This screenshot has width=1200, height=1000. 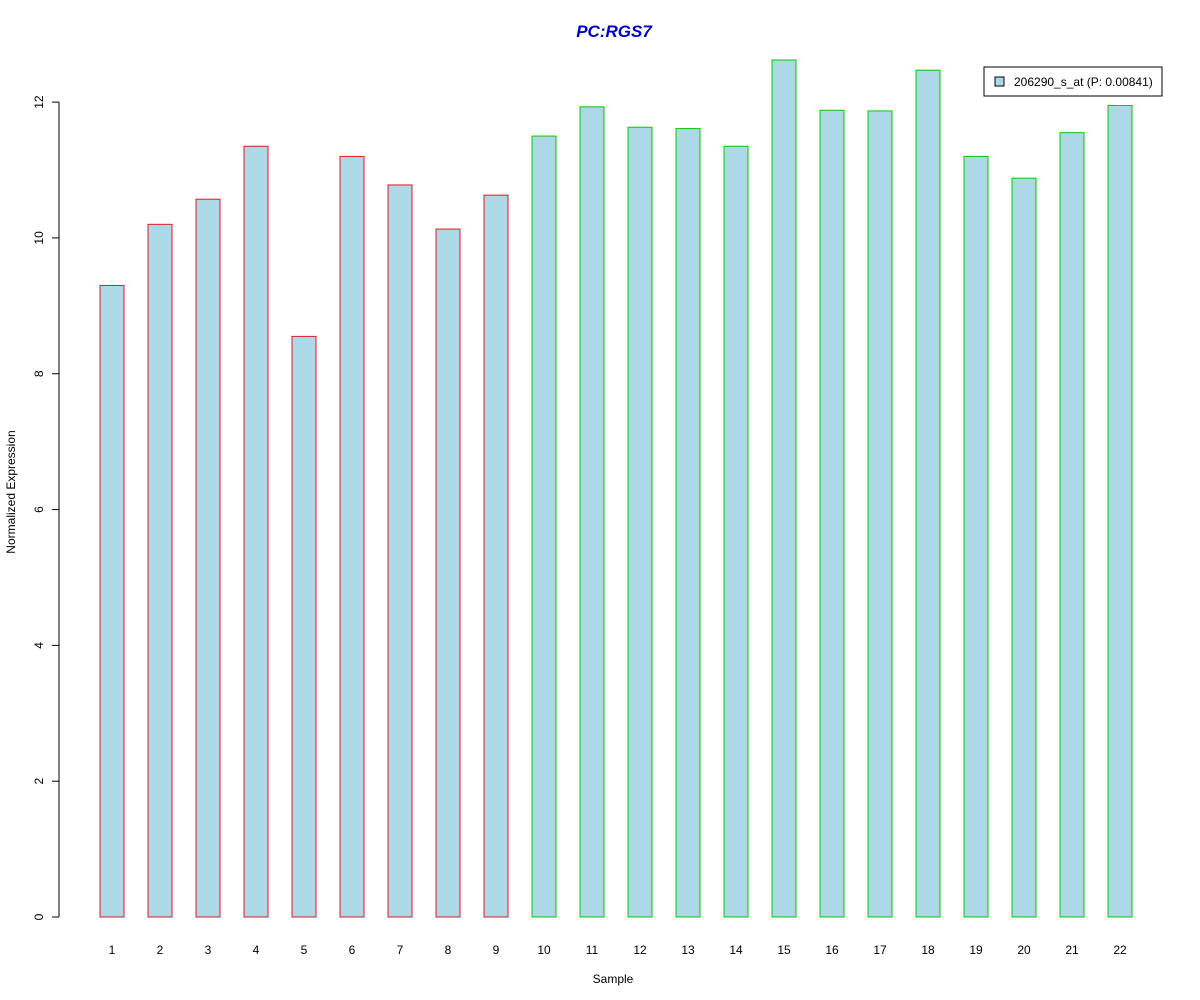 I want to click on x-axis-label: Sample, so click(x=613, y=979).